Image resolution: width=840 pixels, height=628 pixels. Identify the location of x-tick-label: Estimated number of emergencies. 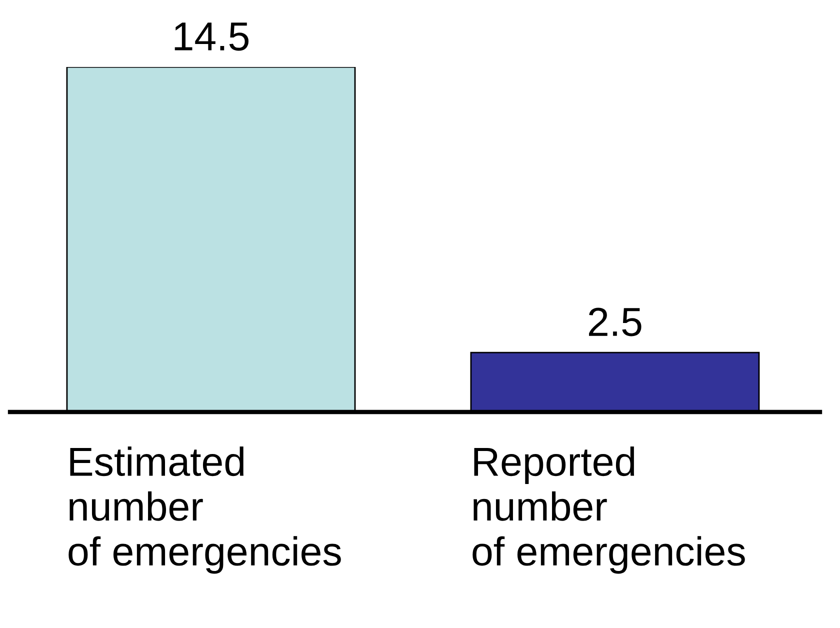
(204, 510).